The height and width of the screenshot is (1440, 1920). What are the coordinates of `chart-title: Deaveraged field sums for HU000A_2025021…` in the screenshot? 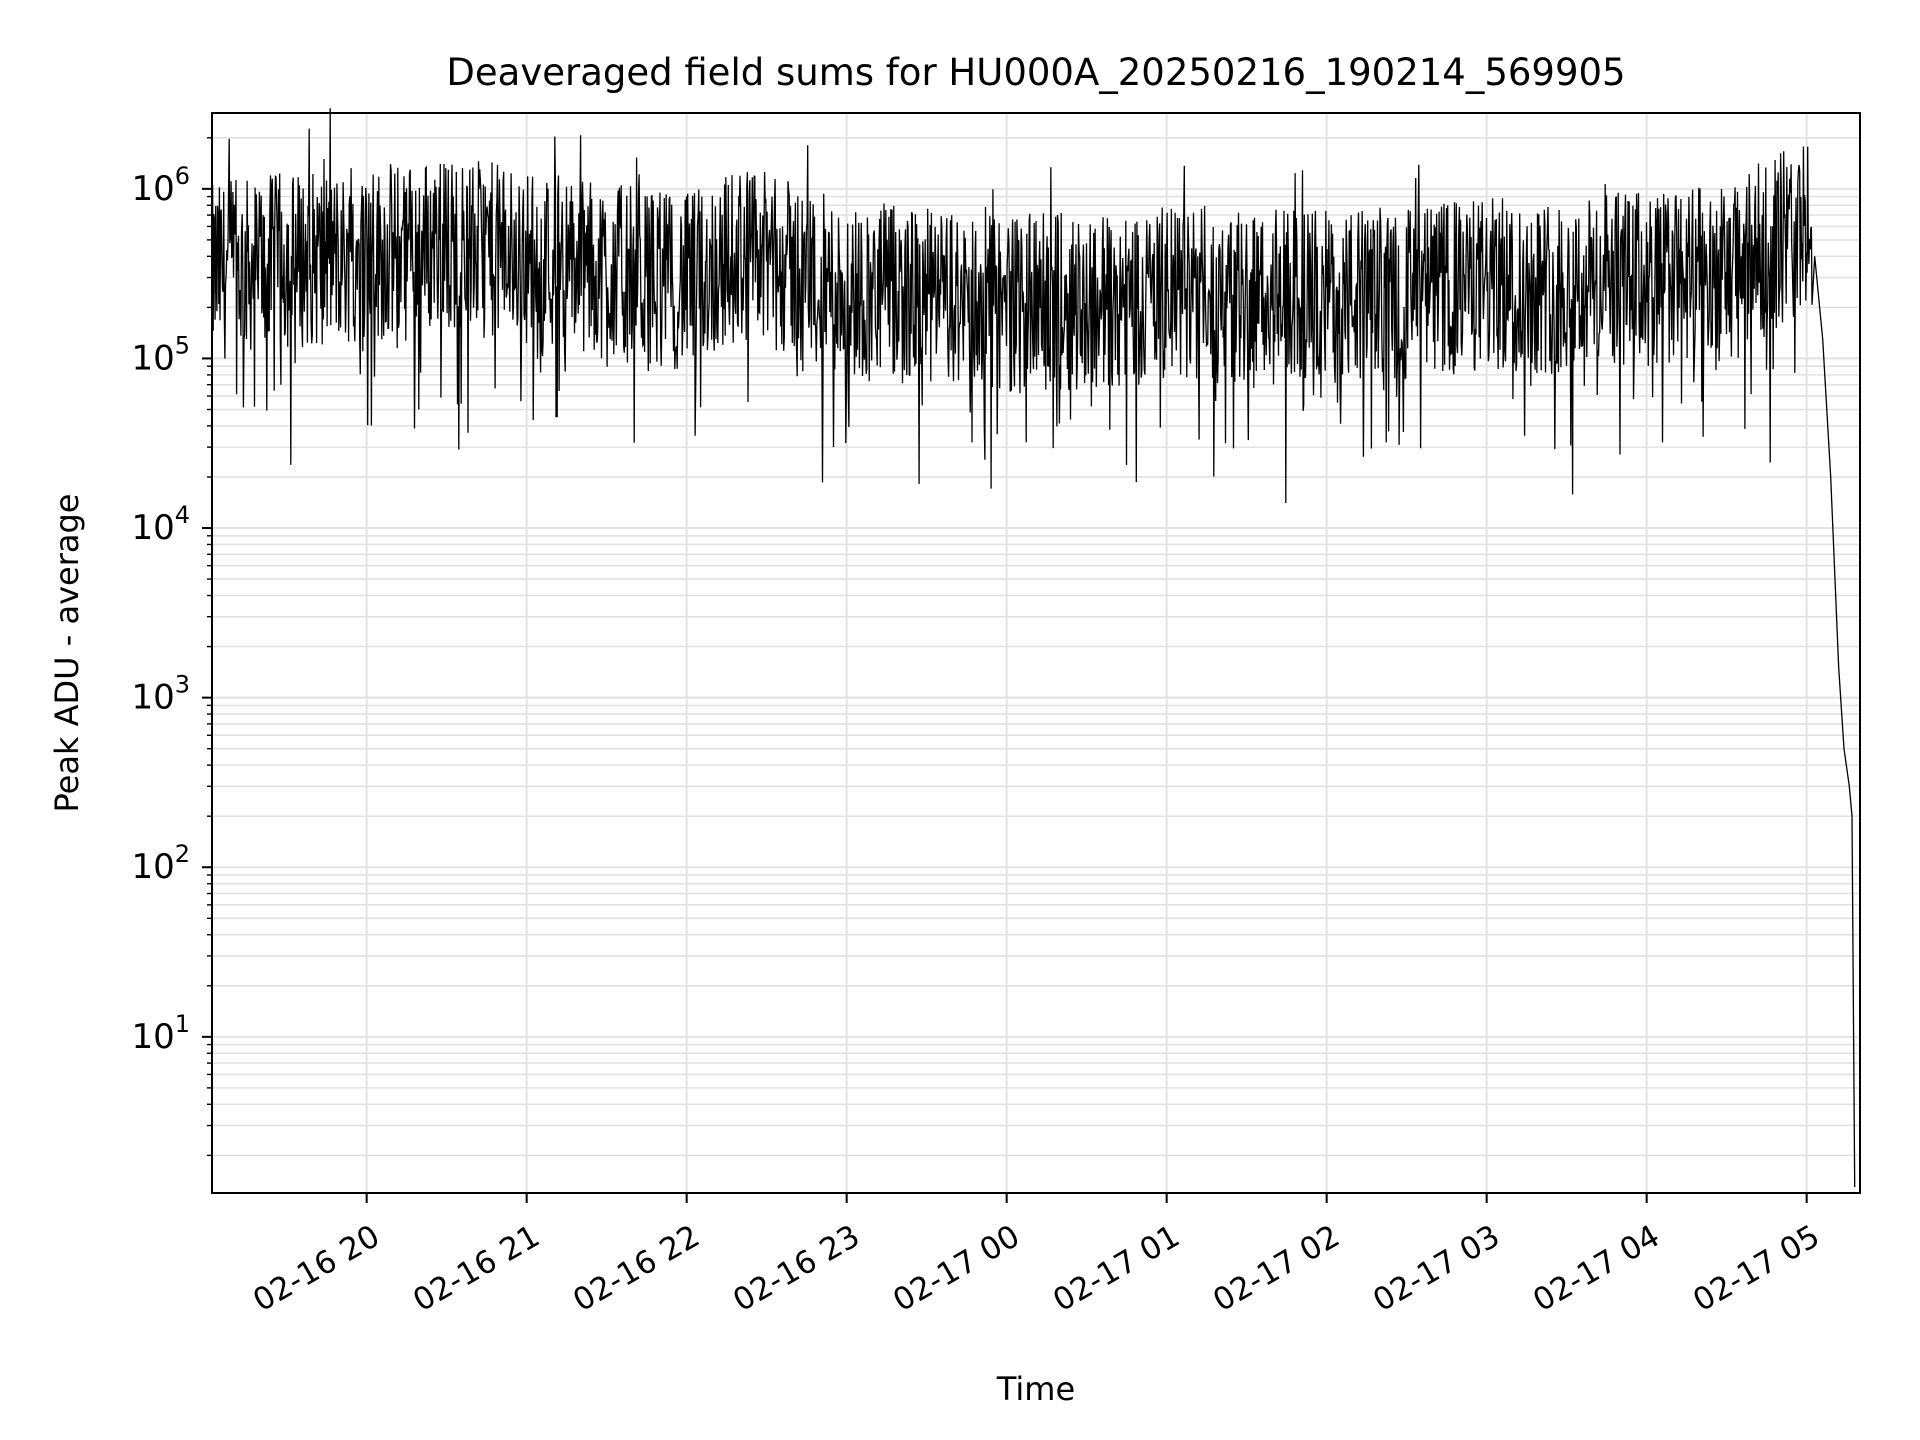 It's located at (1035, 72).